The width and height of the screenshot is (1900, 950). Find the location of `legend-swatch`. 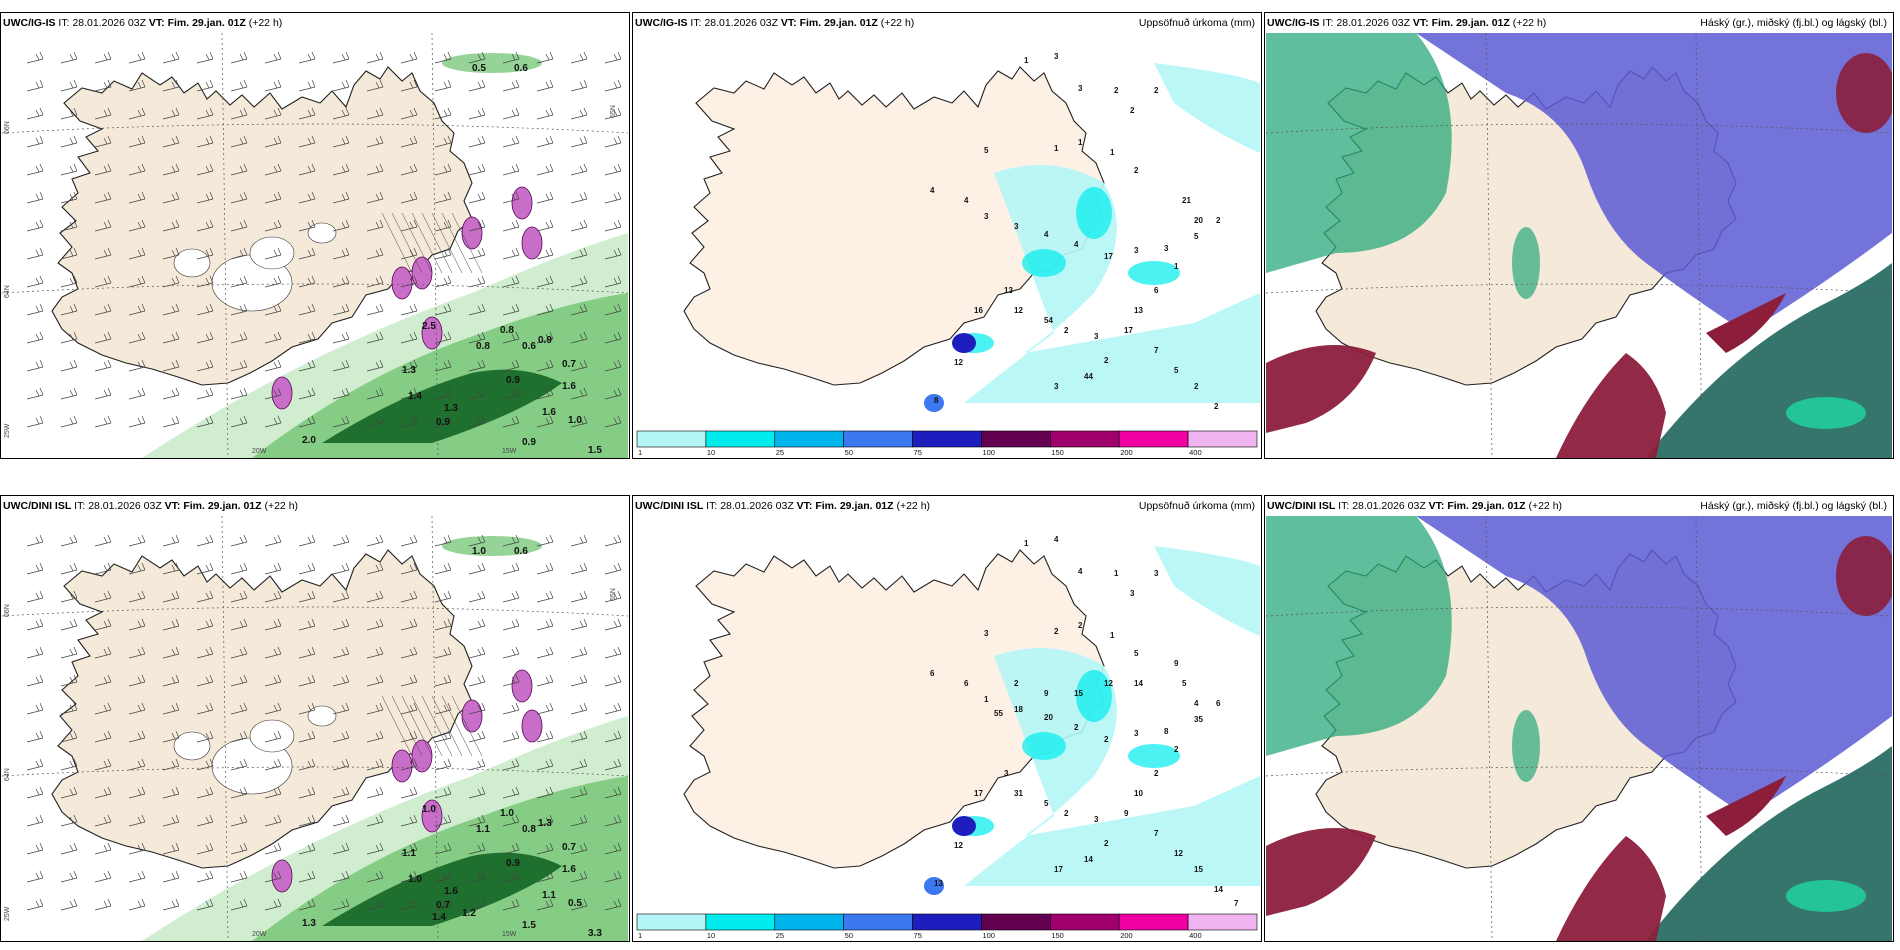

legend-swatch is located at coordinates (1222, 922).